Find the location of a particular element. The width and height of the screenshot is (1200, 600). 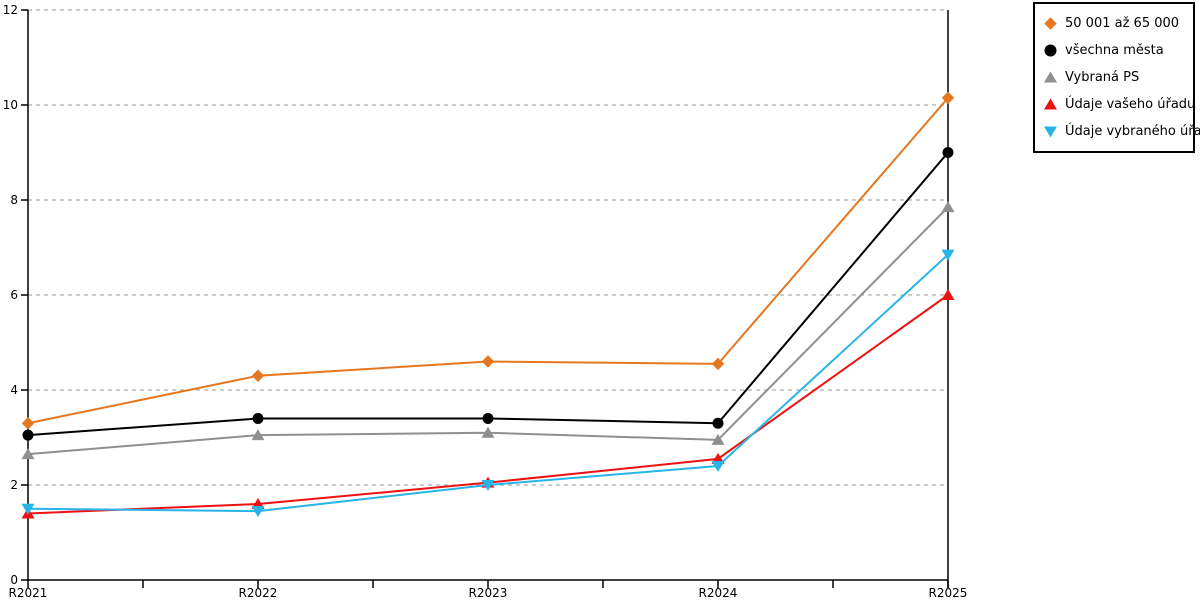

y-tick-label: 8 is located at coordinates (14, 200).